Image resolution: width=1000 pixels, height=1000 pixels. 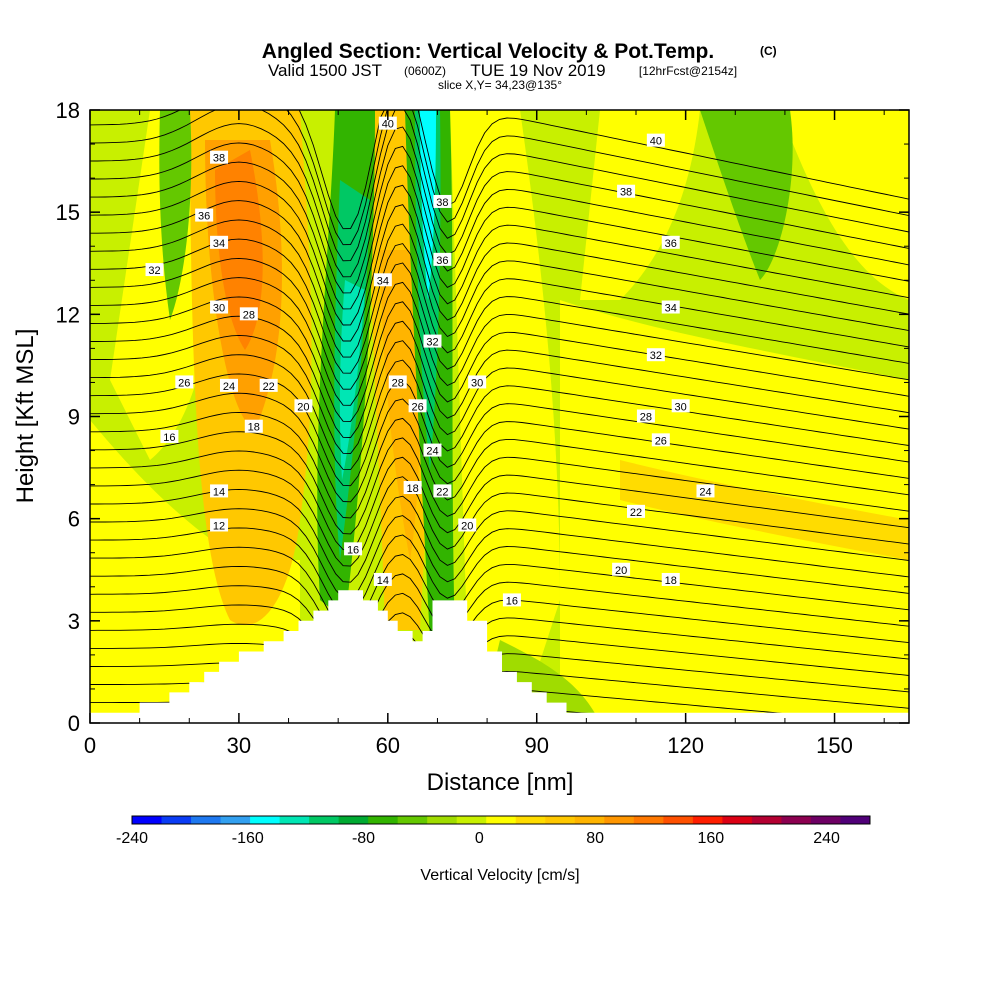 I want to click on y-tick-label: 3, so click(x=74, y=621).